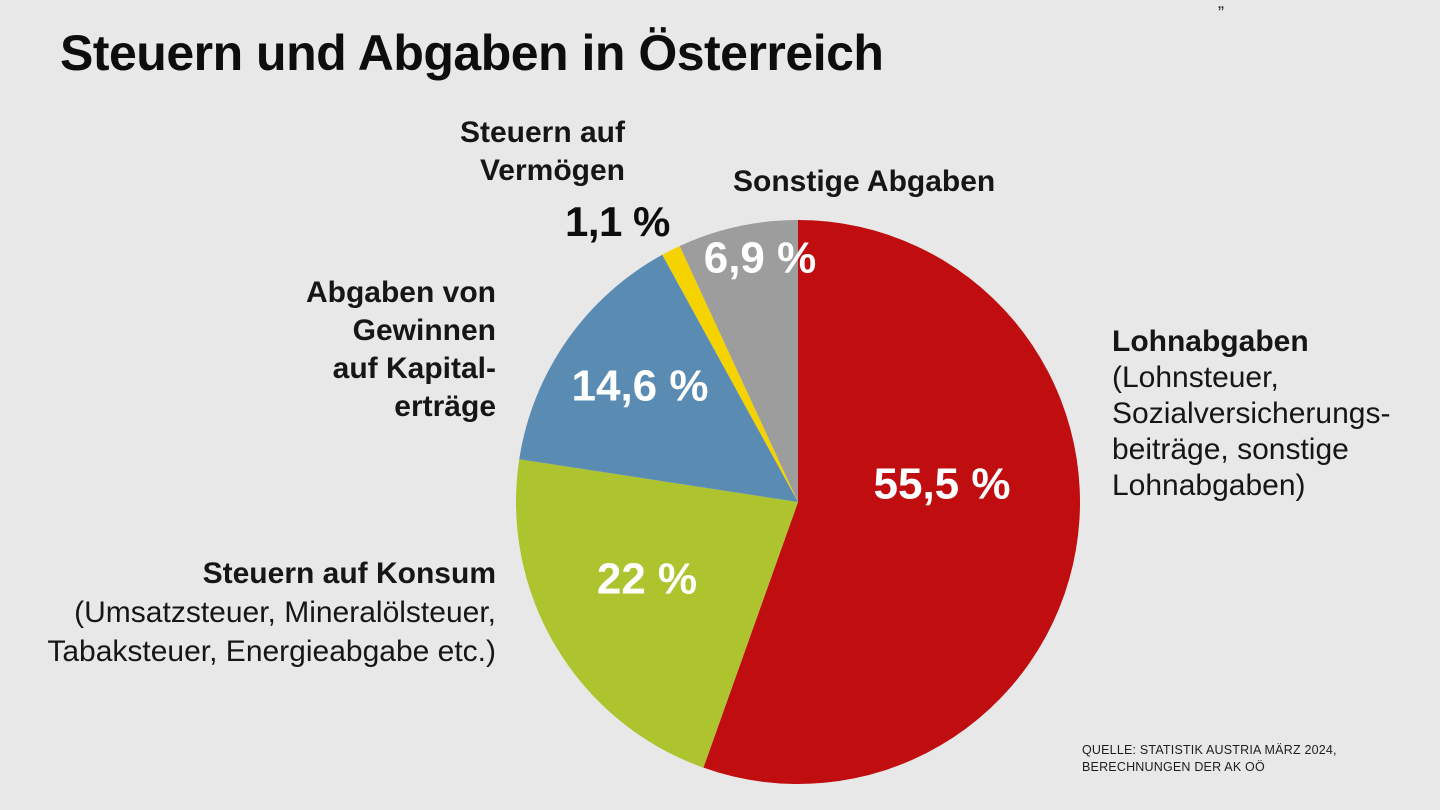 The height and width of the screenshot is (810, 1440). Describe the element at coordinates (542, 152) in the screenshot. I see `label-vermoegen: Steuern auf Vermögen` at that location.